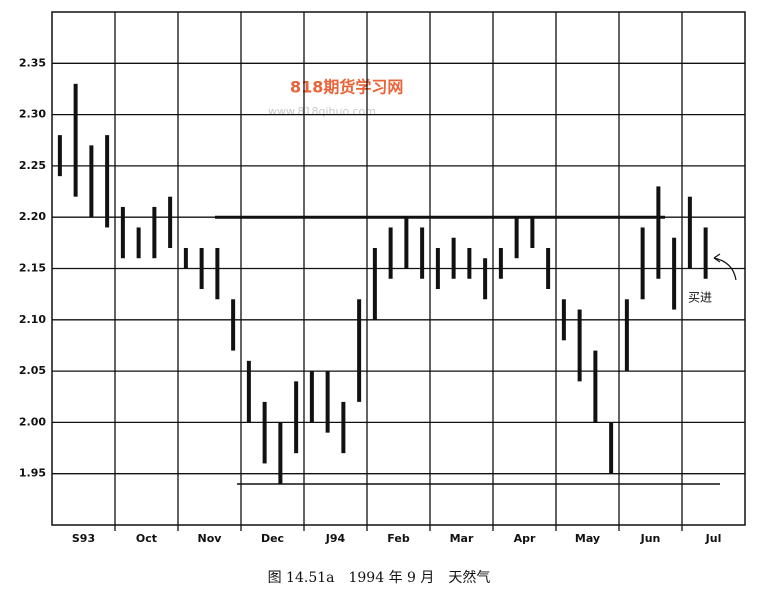 Image resolution: width=758 pixels, height=595 pixels. Describe the element at coordinates (346, 87) in the screenshot. I see `watermark: 818期货学习网` at that location.